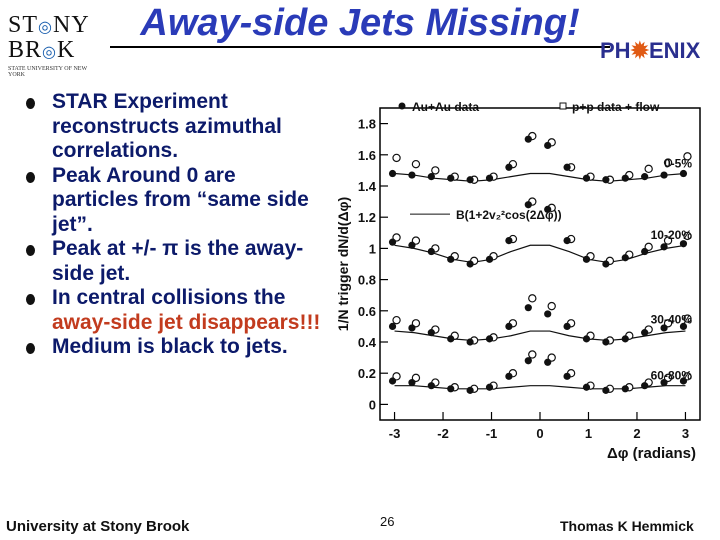 The height and width of the screenshot is (540, 720). I want to click on bullet-text: Peak at +/- π is the away-side jet., so click(178, 261).